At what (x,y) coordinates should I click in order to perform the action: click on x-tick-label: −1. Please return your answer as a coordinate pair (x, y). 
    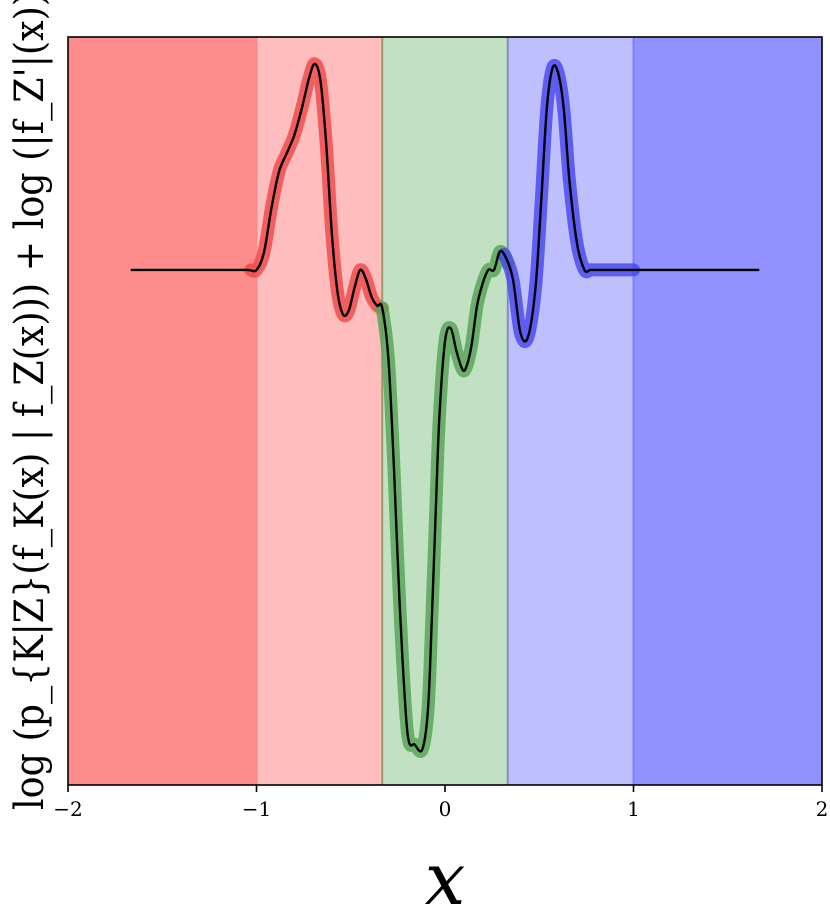
    Looking at the image, I should click on (256, 809).